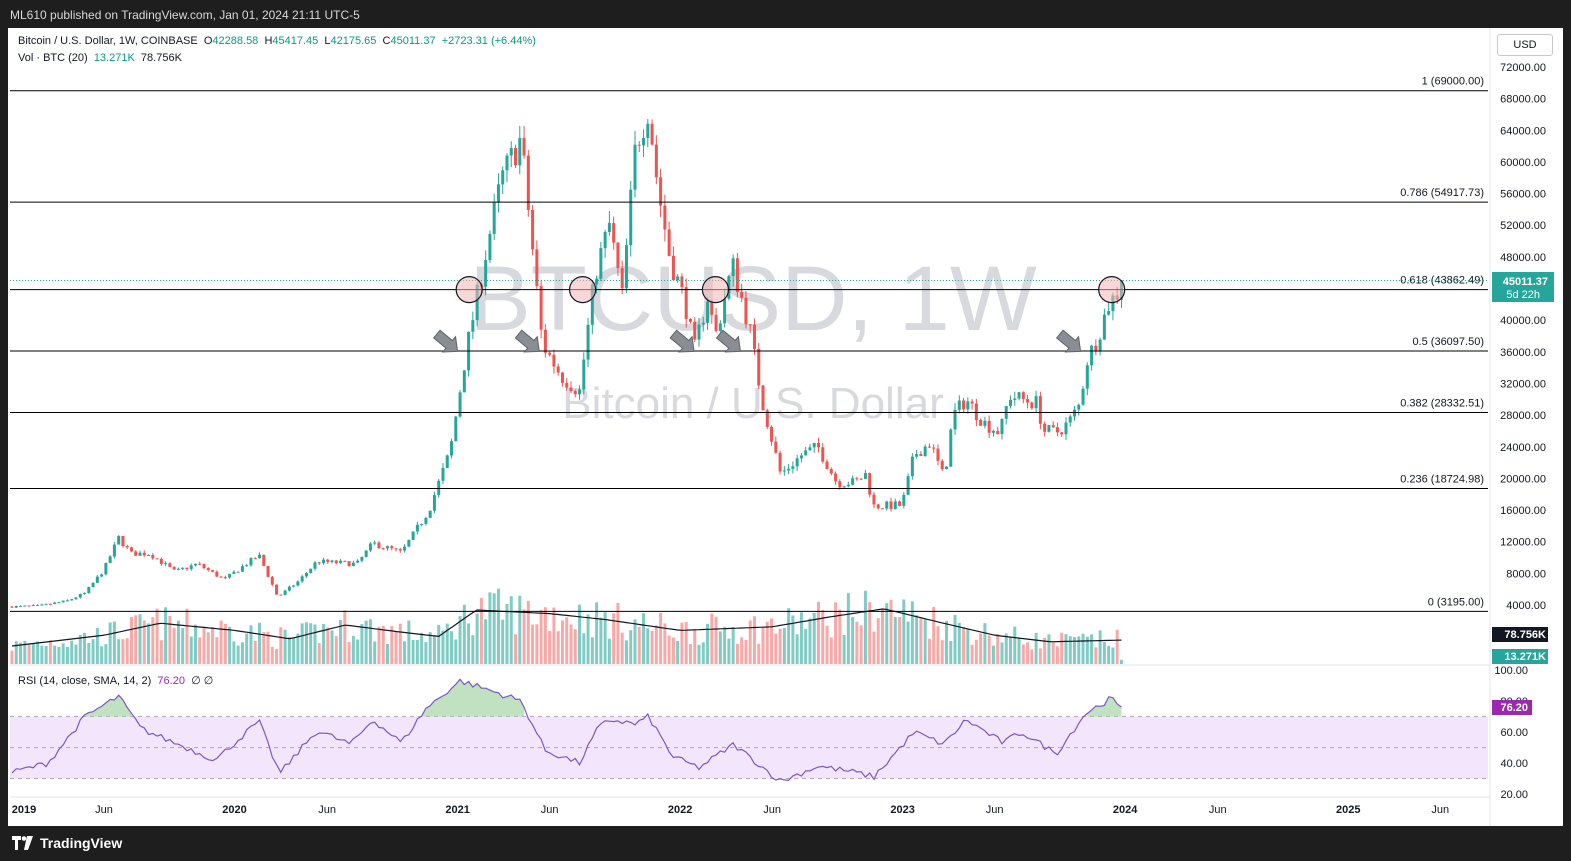  I want to click on price-tick-label: 48000.00, so click(1523, 258).